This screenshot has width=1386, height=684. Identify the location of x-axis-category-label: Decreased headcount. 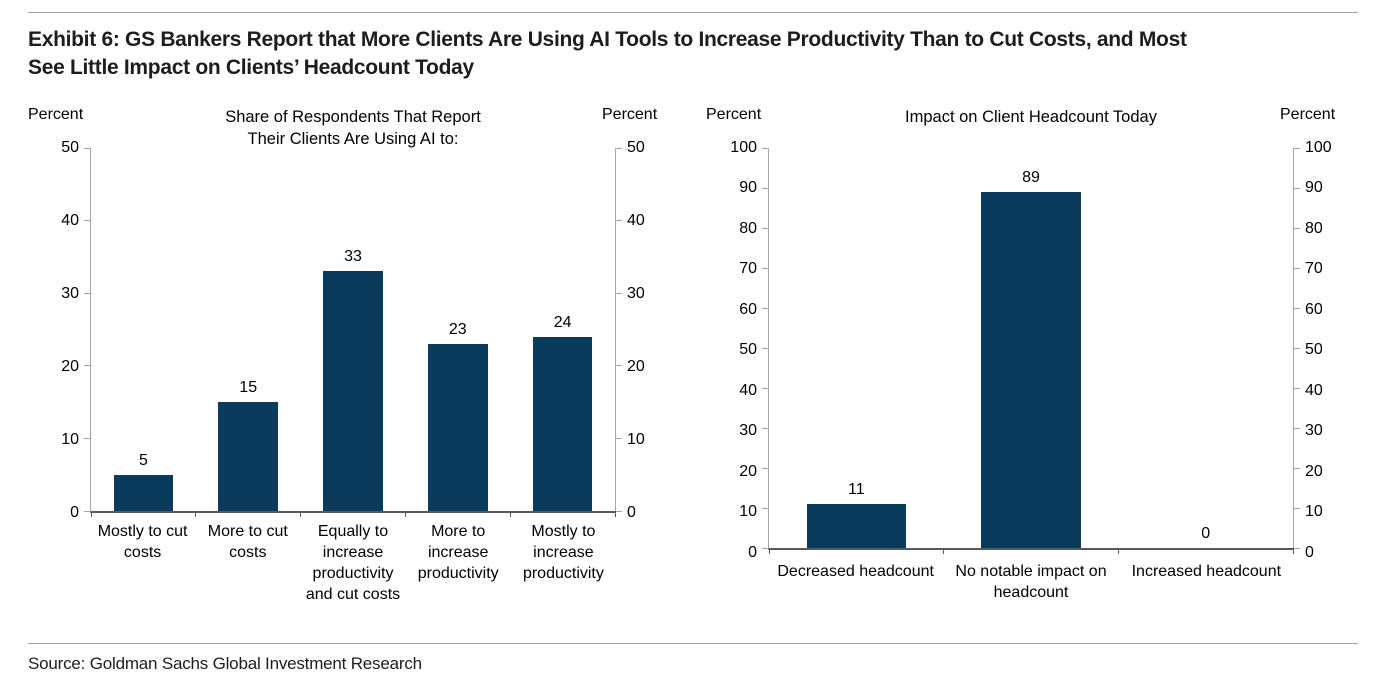
(855, 571).